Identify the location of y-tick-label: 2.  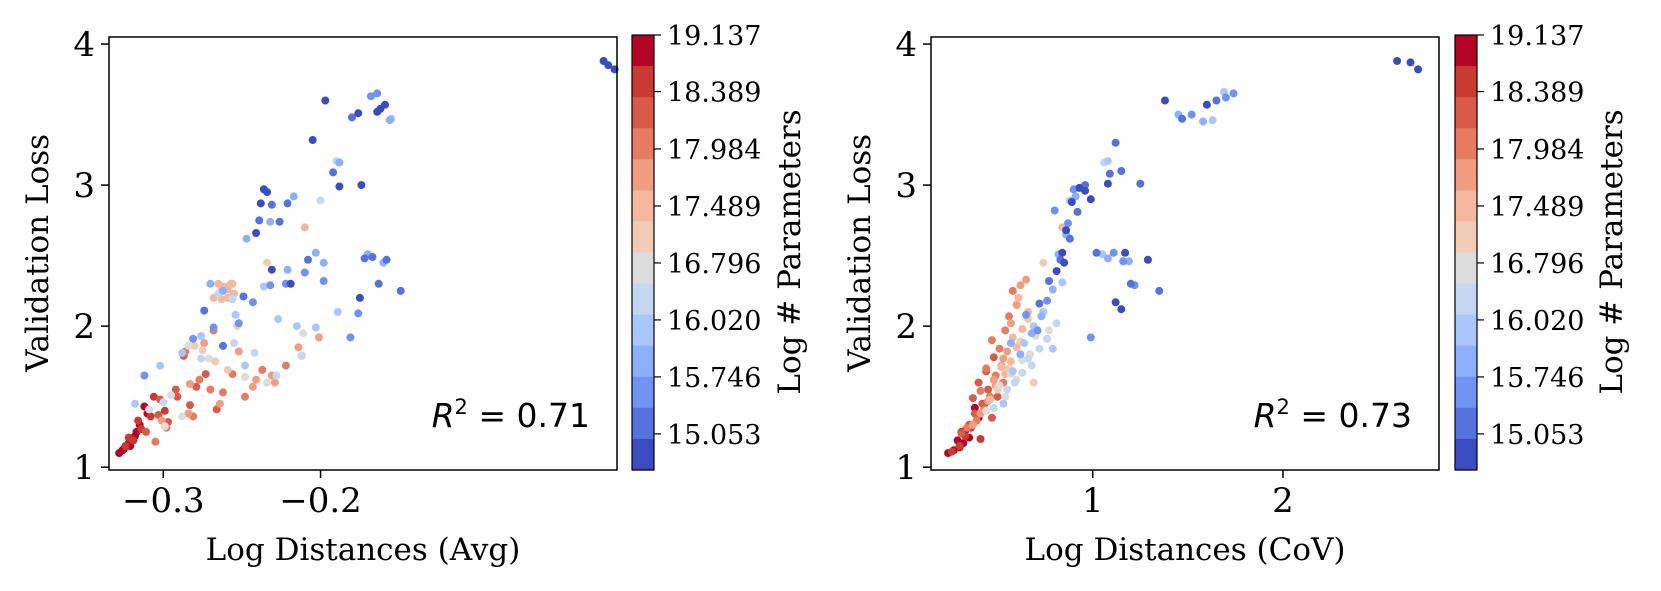
(84, 327).